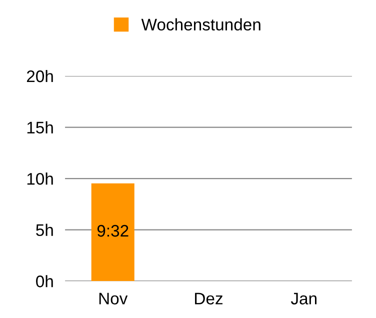 This screenshot has width=376, height=318. What do you see at coordinates (303, 298) in the screenshot?
I see `x-tick-label: Jan` at bounding box center [303, 298].